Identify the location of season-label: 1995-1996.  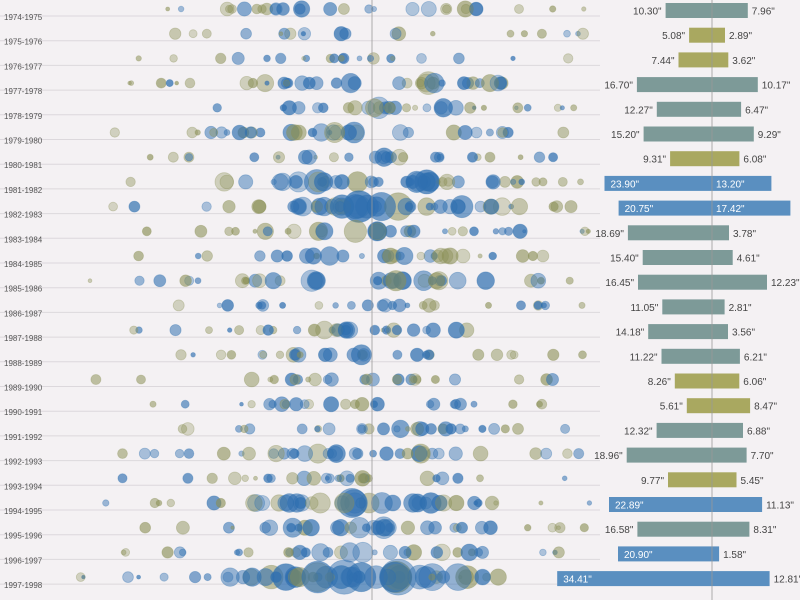
(23, 536).